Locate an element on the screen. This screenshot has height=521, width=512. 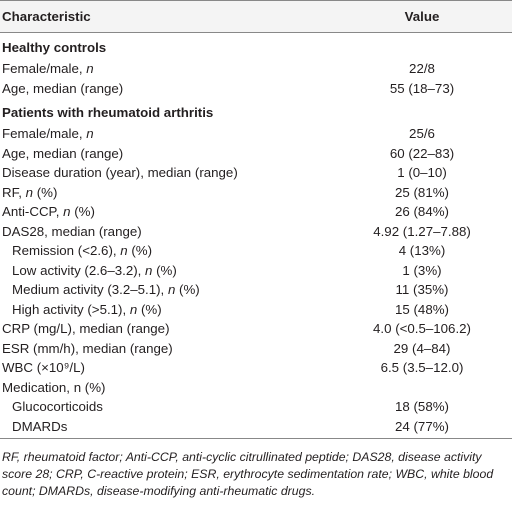
label-cell: DAS28, median (range) is located at coordinates (166, 232).